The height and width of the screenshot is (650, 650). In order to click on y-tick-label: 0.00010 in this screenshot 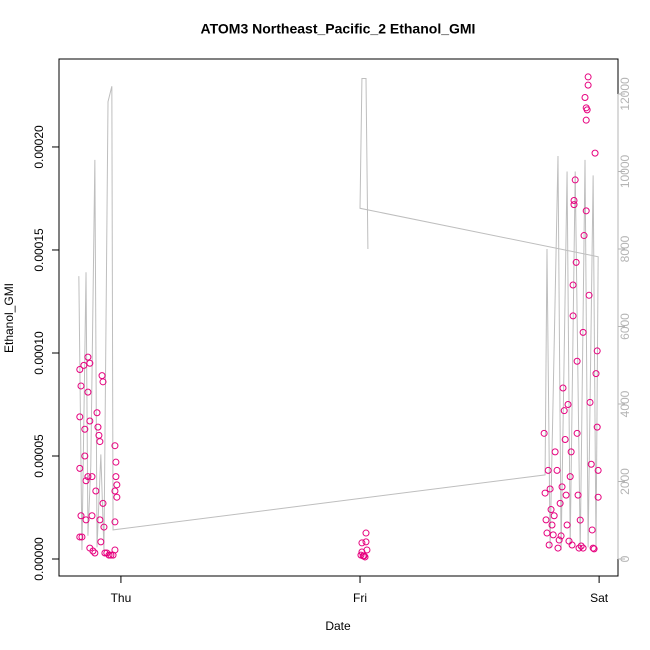, I will do `click(39, 353)`.